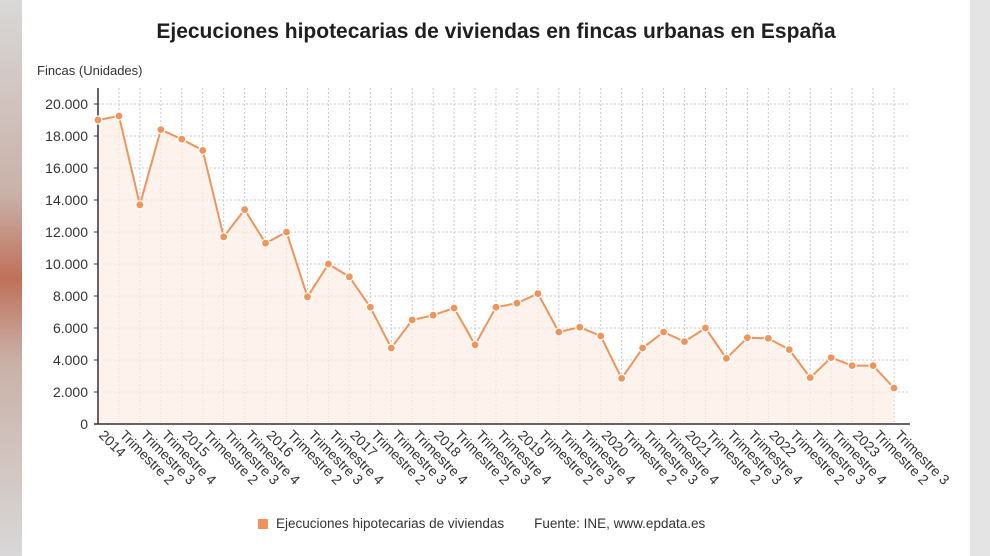 This screenshot has width=990, height=556. Describe the element at coordinates (70, 296) in the screenshot. I see `y-tick-label: 8.000` at that location.